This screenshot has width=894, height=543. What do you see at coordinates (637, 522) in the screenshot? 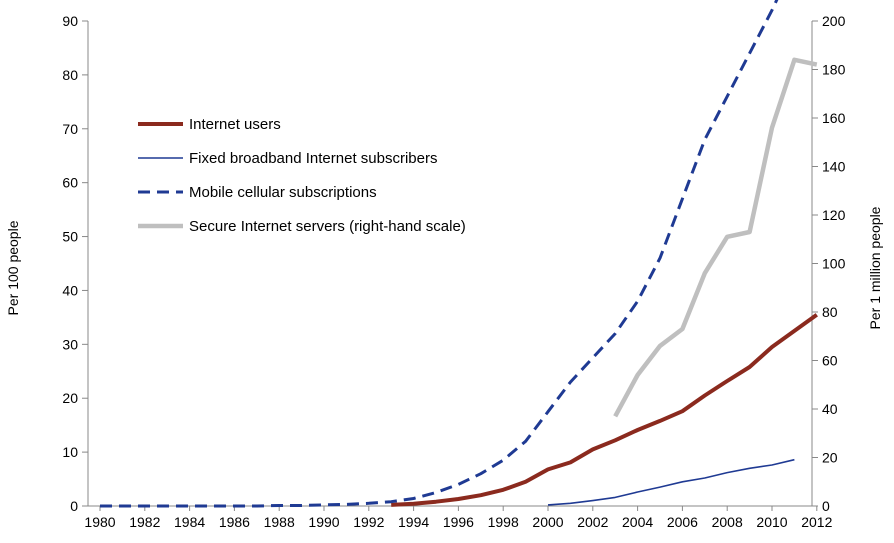
I see `x-tick-label: 2004` at bounding box center [637, 522].